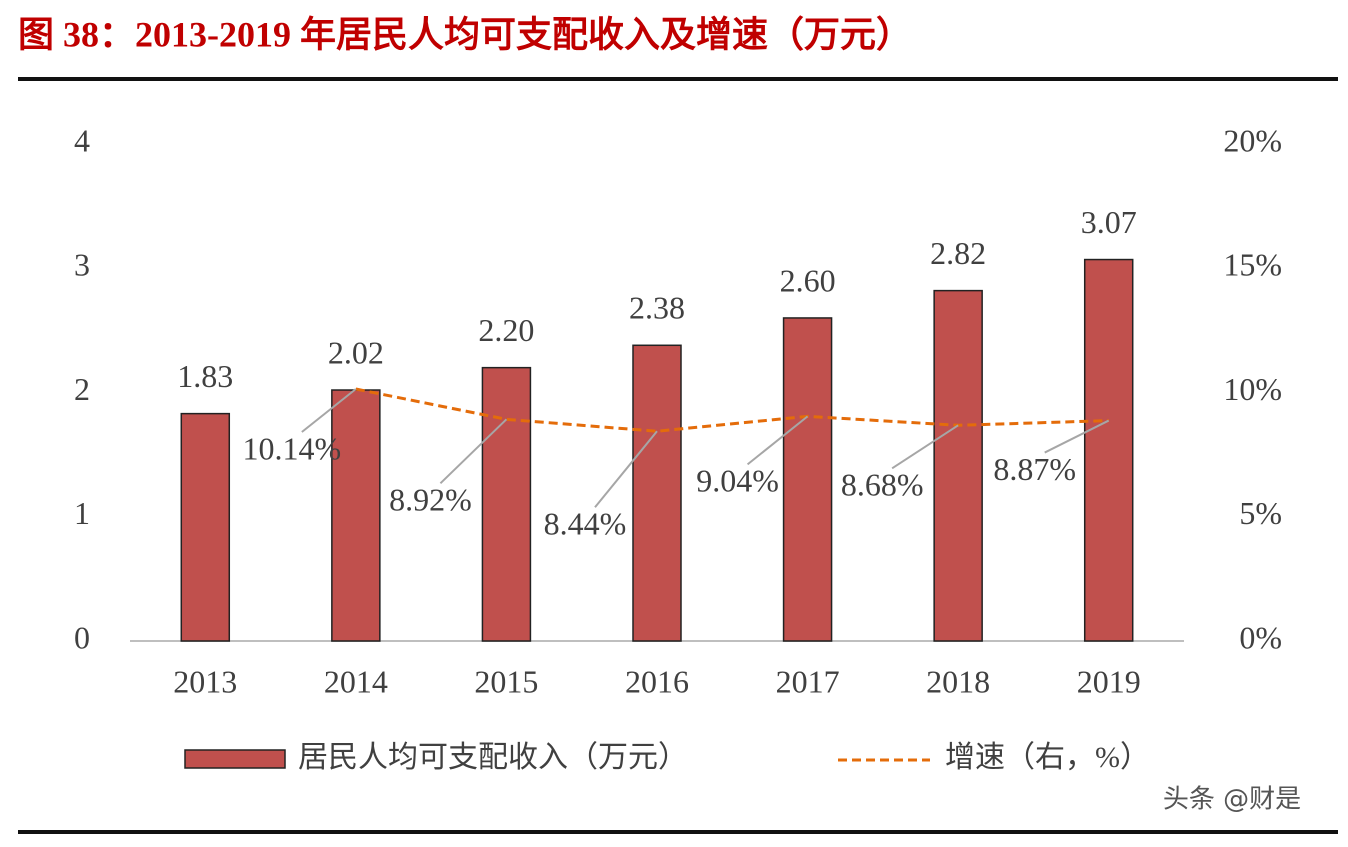 The width and height of the screenshot is (1348, 847). What do you see at coordinates (356, 681) in the screenshot?
I see `x-tick-label: 2014` at bounding box center [356, 681].